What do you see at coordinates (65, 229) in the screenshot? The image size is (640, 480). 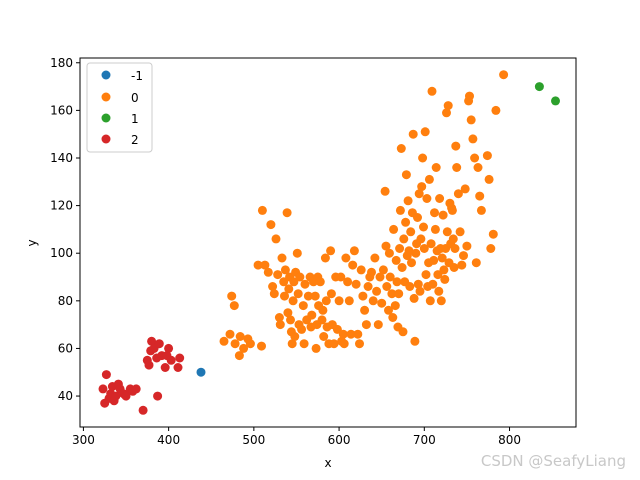 I see `y-axis-ticks: 40 60 80 100 120 140 160 180` at bounding box center [65, 229].